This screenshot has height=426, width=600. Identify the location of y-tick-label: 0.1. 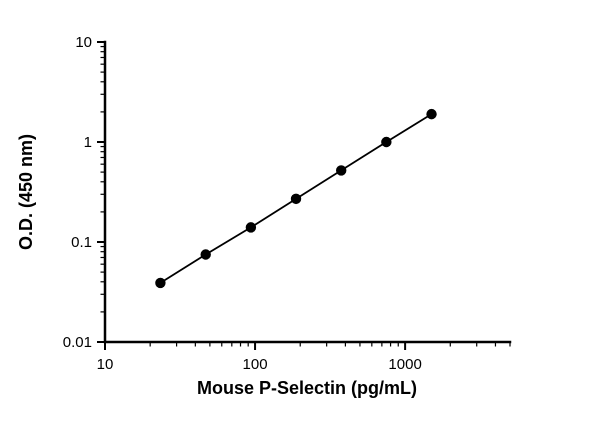
(81, 242).